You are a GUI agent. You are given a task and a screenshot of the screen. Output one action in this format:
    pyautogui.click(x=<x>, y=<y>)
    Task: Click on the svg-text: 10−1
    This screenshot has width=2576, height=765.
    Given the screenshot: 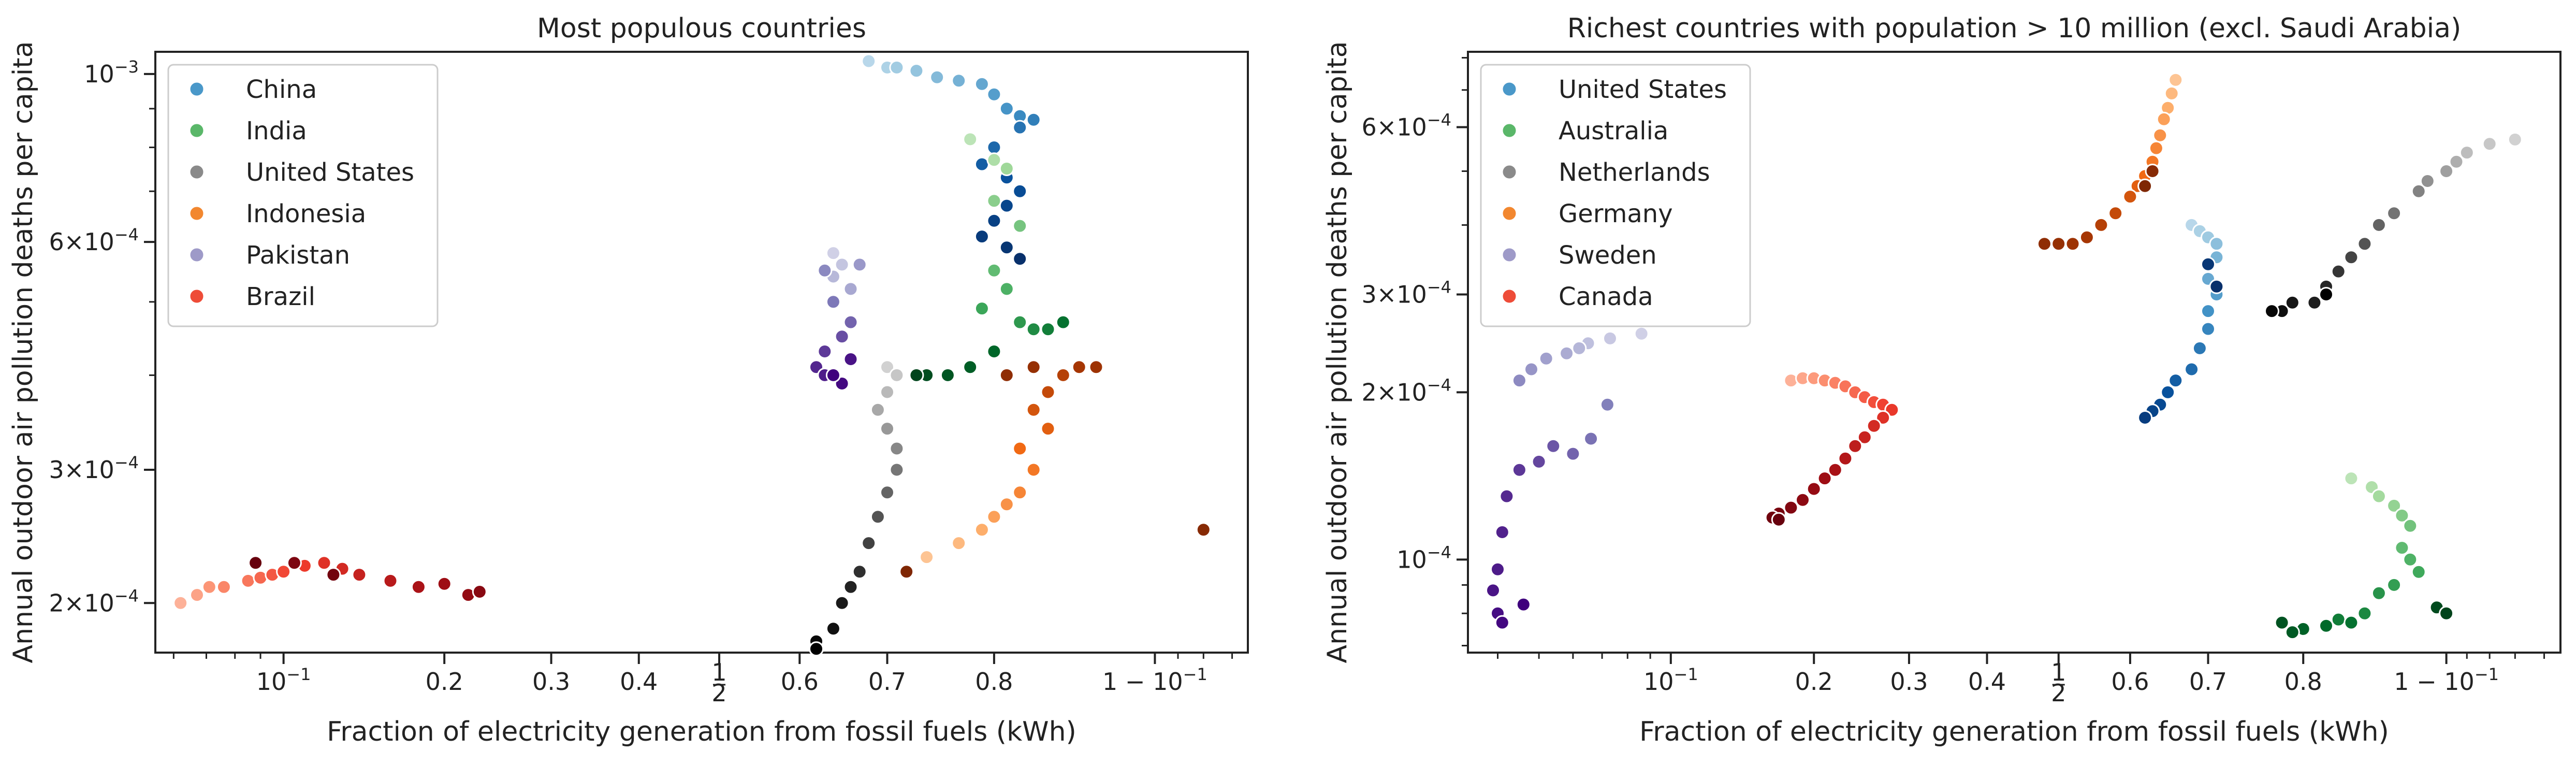 What is the action you would take?
    pyautogui.click(x=1671, y=680)
    